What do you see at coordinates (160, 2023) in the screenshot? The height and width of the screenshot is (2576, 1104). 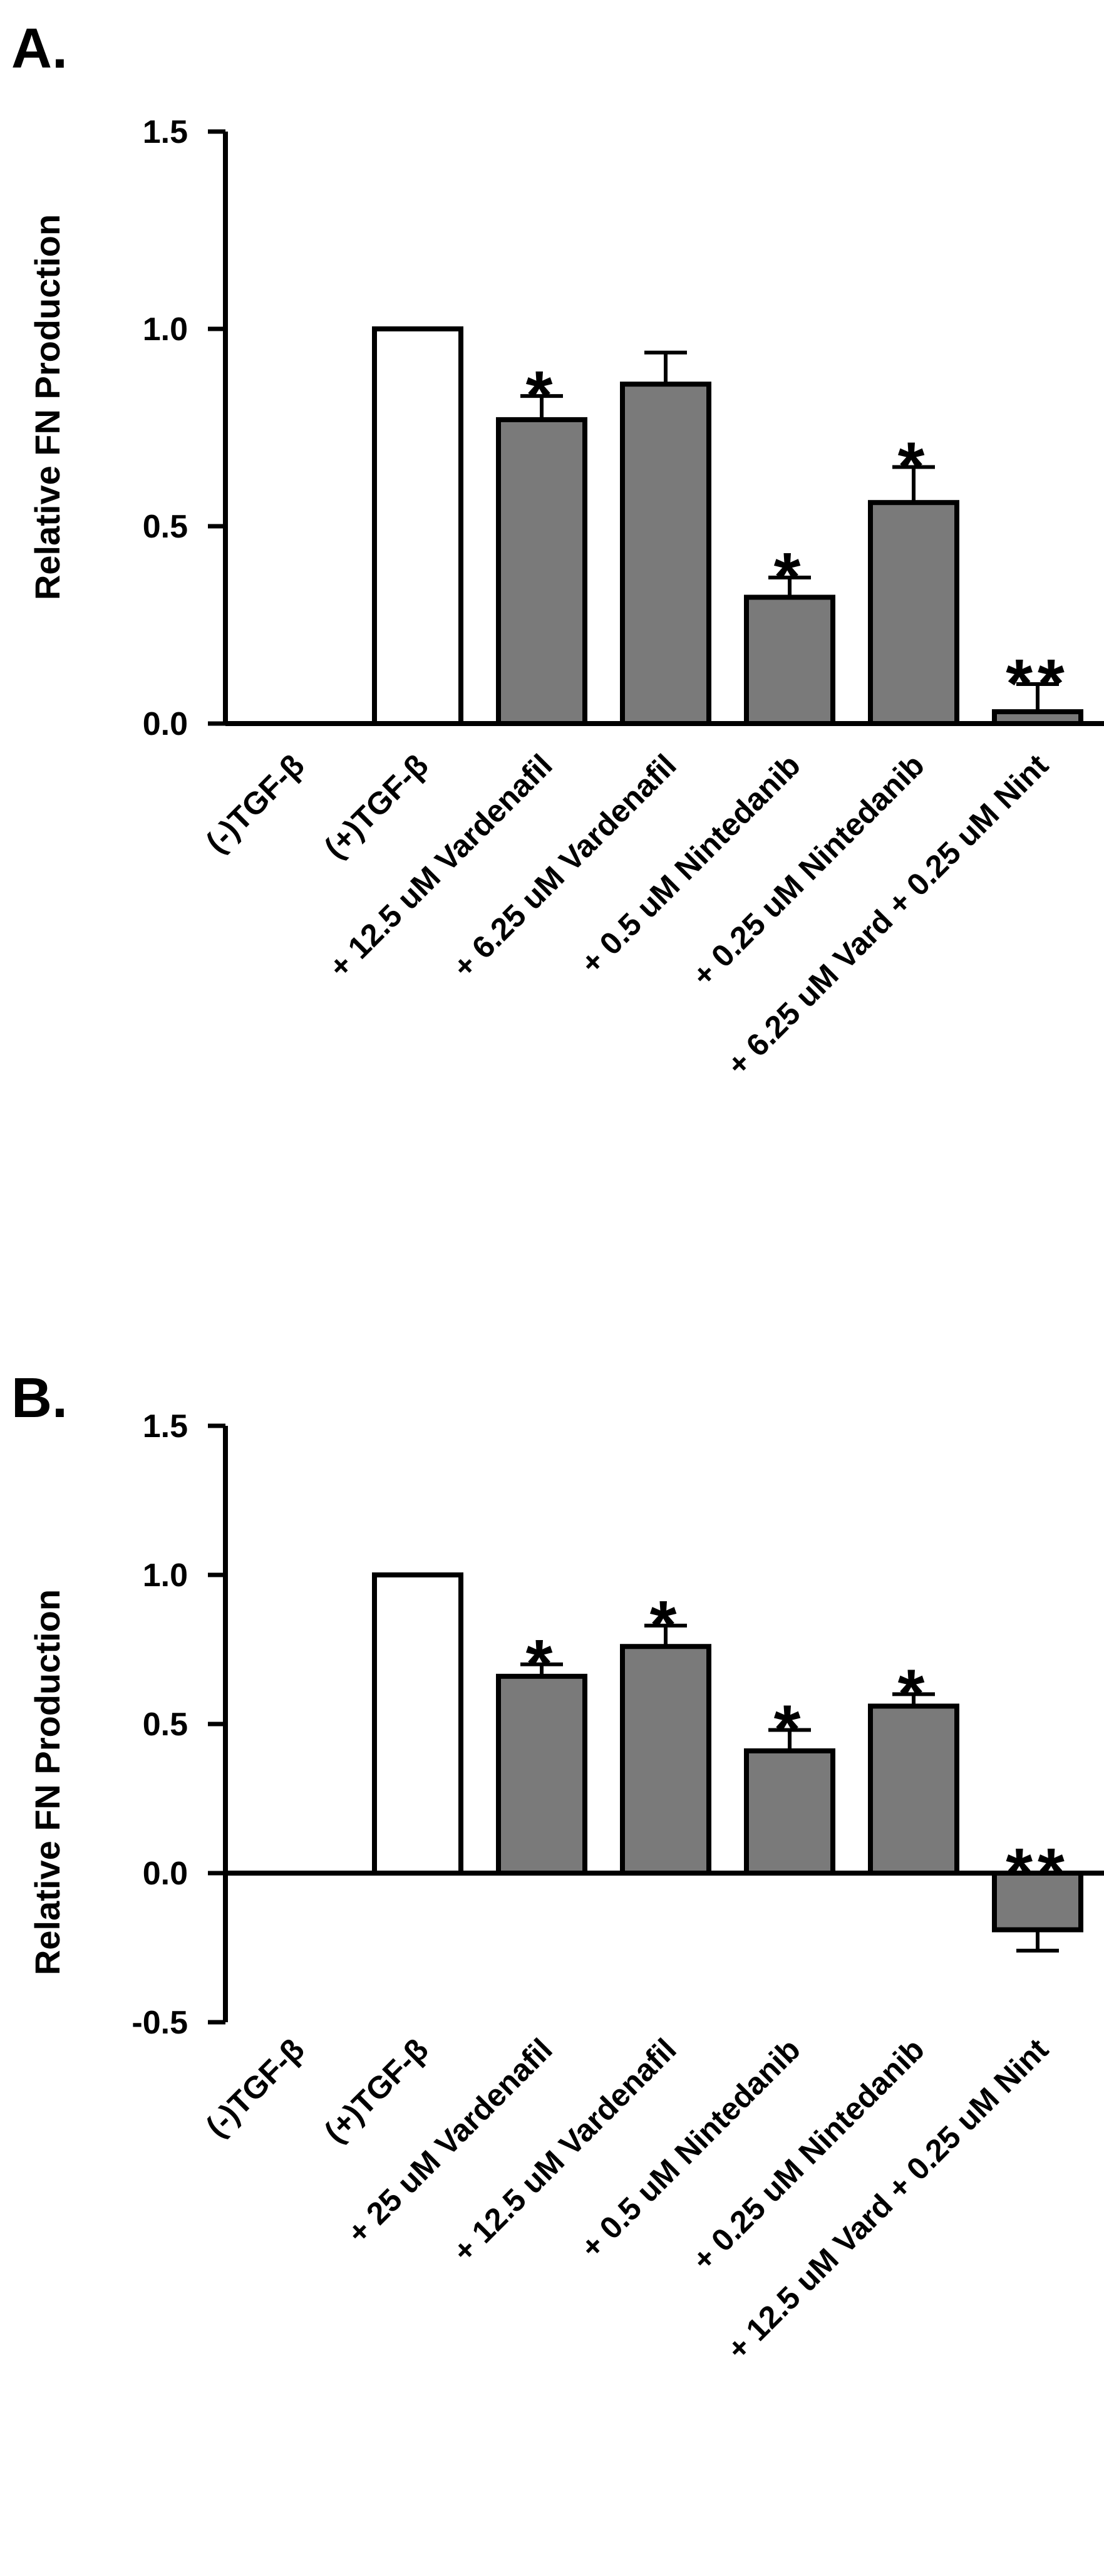 I see `y-tick-label: -0.5` at bounding box center [160, 2023].